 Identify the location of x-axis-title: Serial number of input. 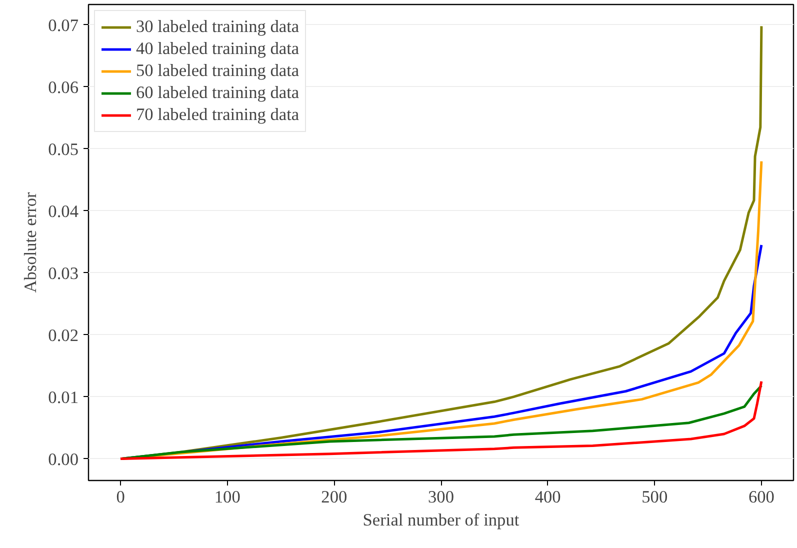
(441, 520).